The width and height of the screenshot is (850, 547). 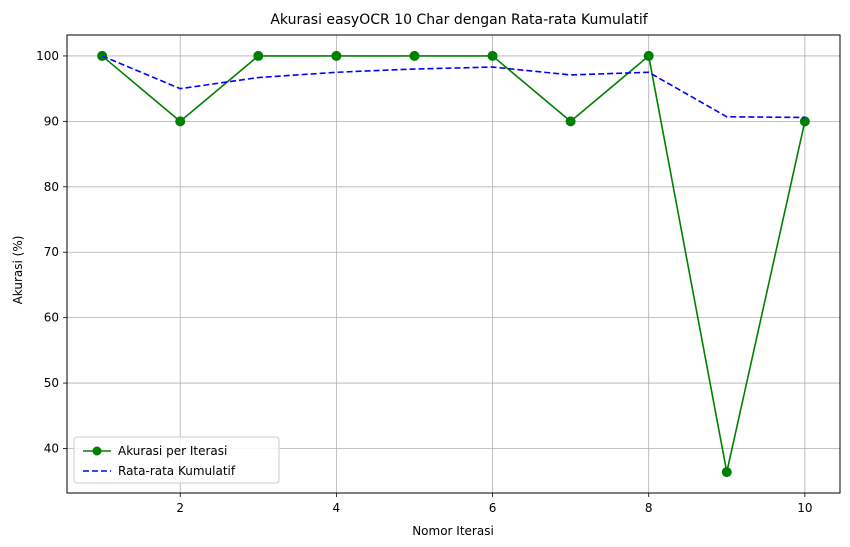 What do you see at coordinates (18, 270) in the screenshot?
I see `y-axis-title: Akurasi (%)` at bounding box center [18, 270].